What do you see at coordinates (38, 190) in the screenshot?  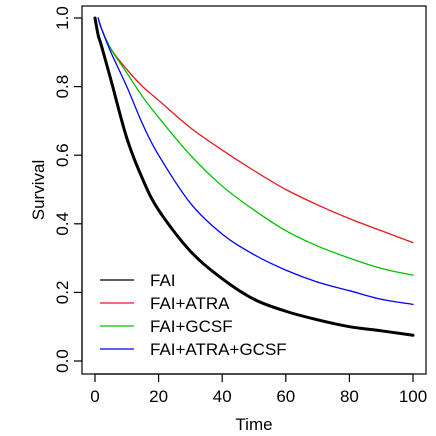 I see `y-axis-title: Survival` at bounding box center [38, 190].